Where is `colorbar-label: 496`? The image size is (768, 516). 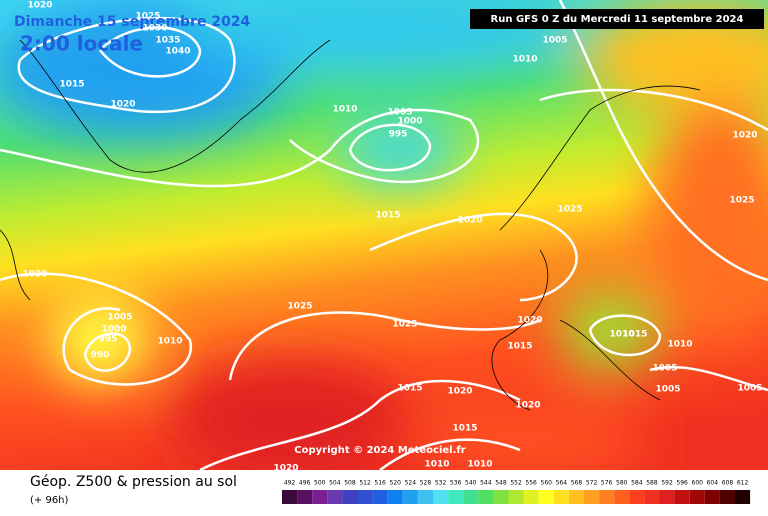 colorbar-label: 496 is located at coordinates (305, 483).